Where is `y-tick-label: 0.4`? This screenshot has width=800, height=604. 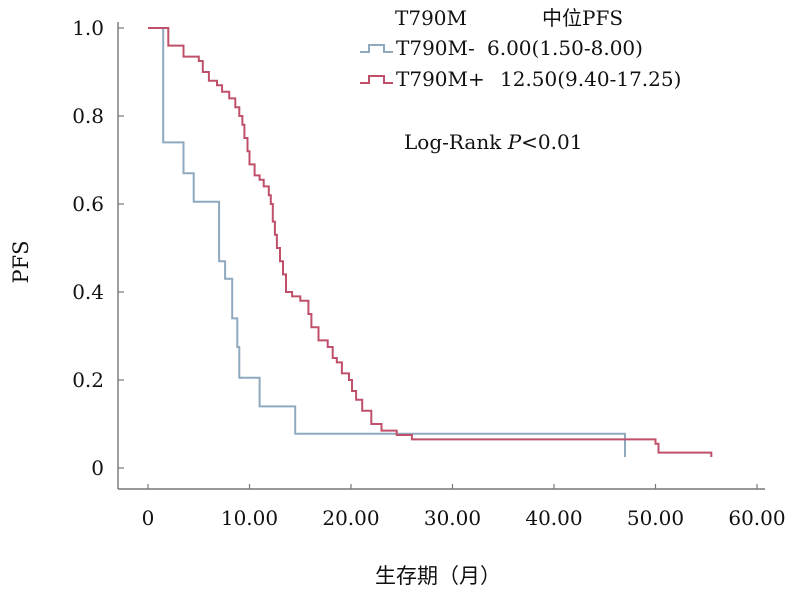 y-tick-label: 0.4 is located at coordinates (88, 292).